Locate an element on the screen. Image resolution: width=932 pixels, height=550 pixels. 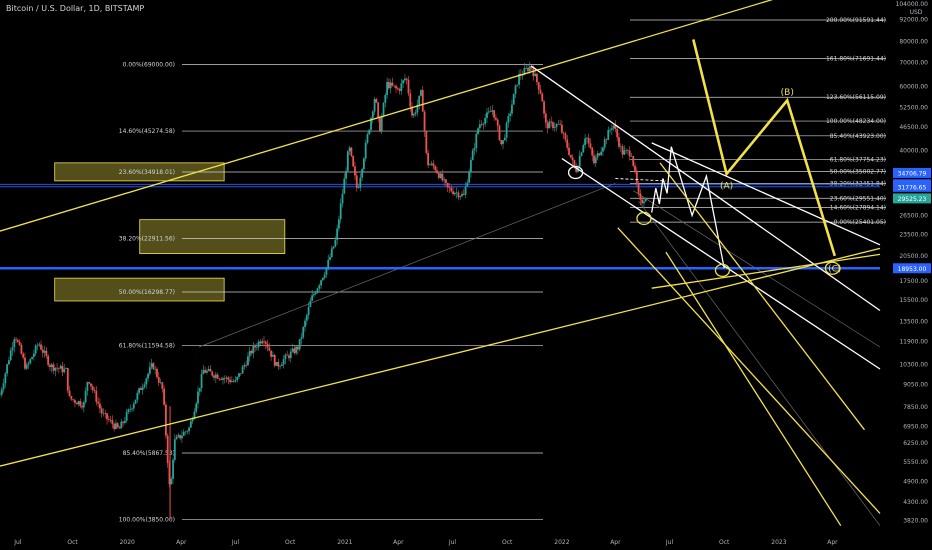
y-tick-label: 40000.00 is located at coordinates (913, 151).